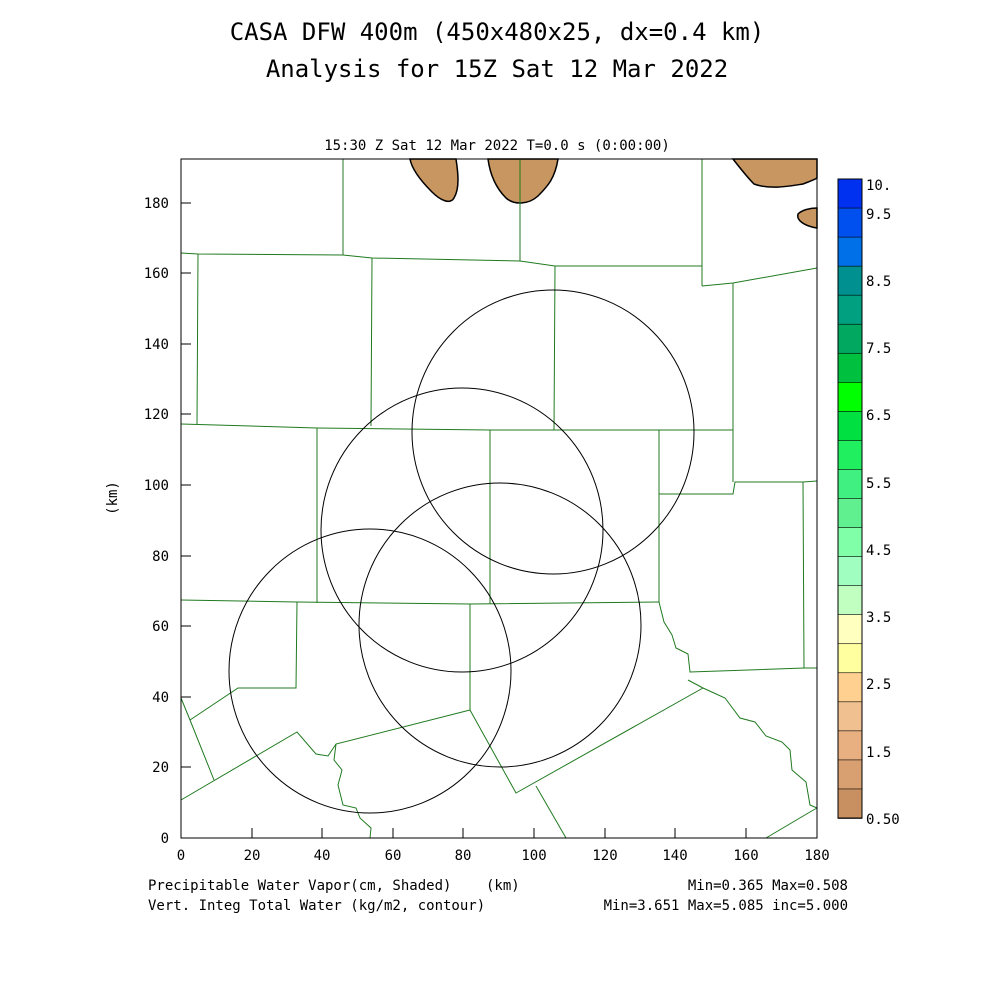  I want to click on x-tick-labels: 0 20 40 60 80 100 120 140 160 180, so click(503, 856).